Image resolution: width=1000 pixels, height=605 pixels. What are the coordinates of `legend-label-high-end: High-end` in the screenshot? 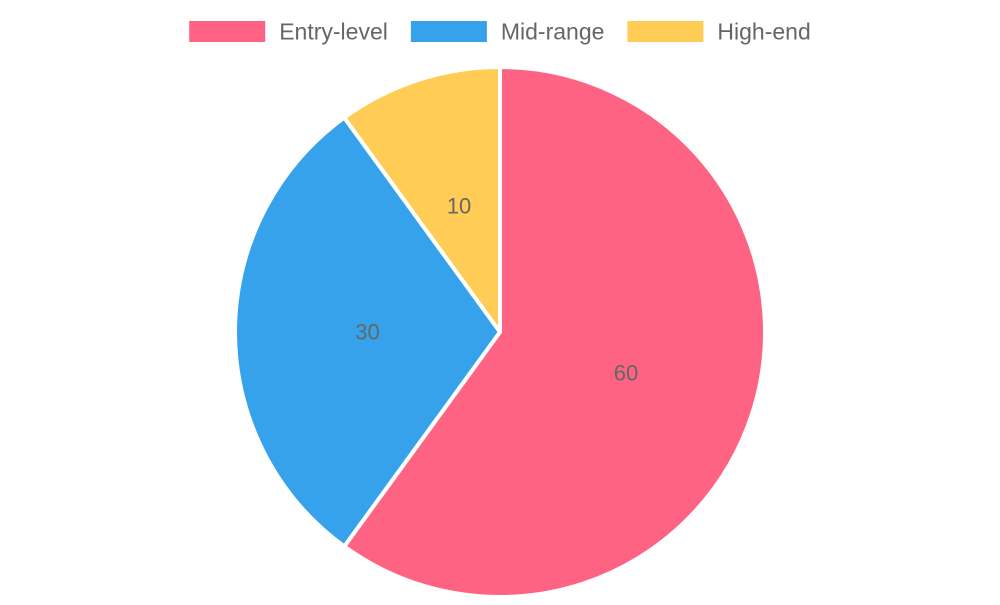 It's located at (763, 32).